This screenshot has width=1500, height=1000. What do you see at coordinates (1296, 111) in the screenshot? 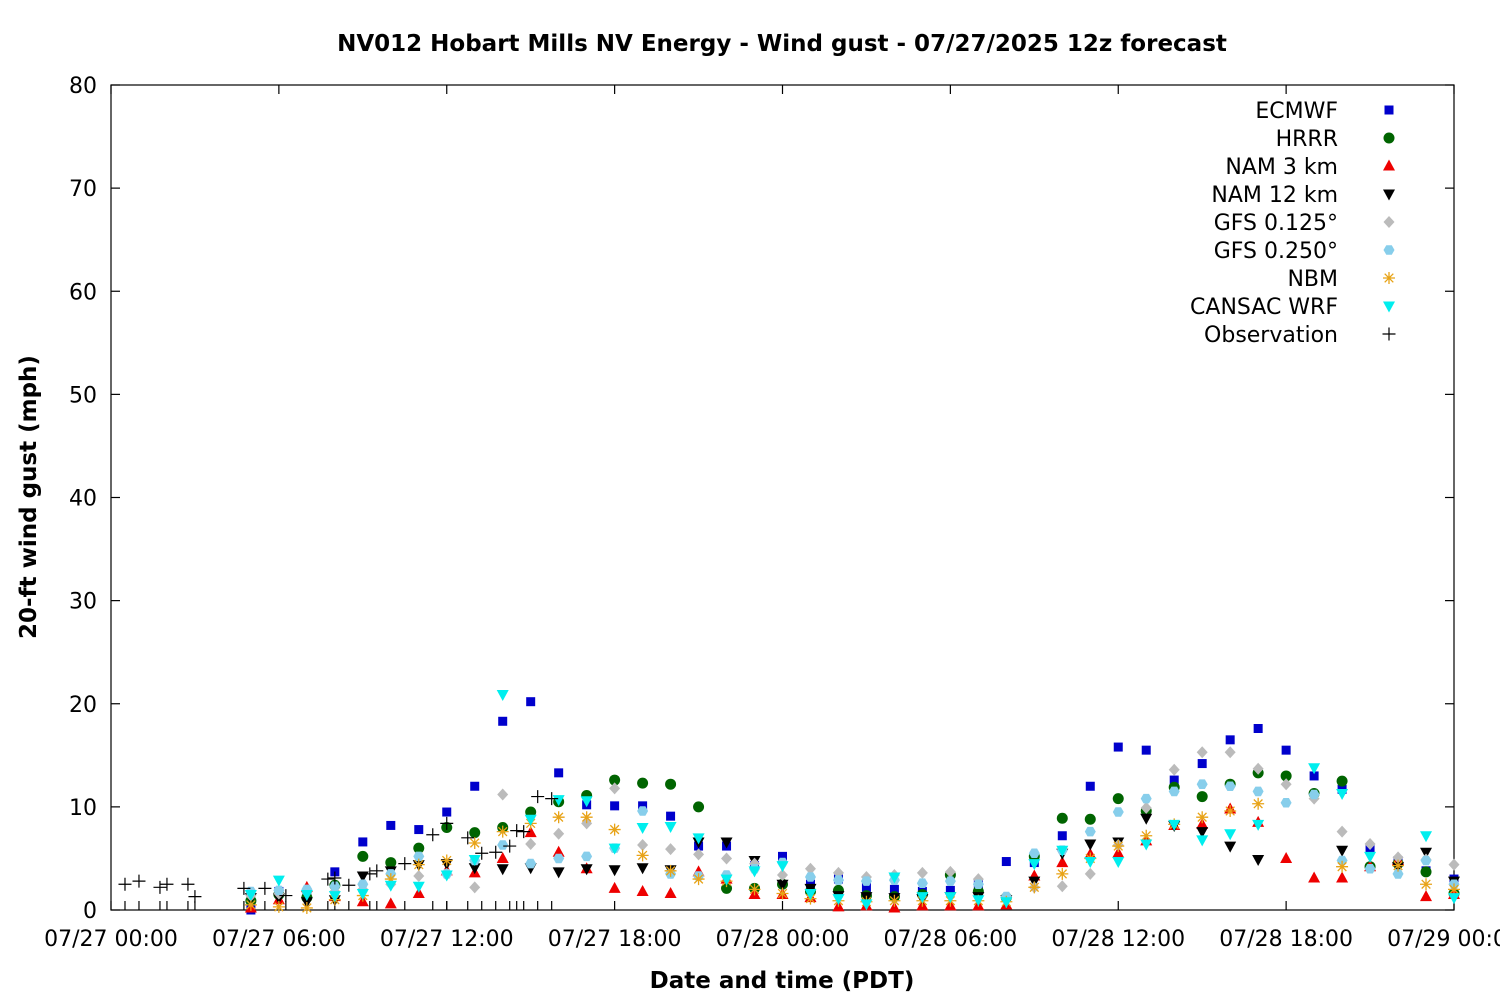
I see `legend-label-ecmwf: ECMWF` at bounding box center [1296, 111].